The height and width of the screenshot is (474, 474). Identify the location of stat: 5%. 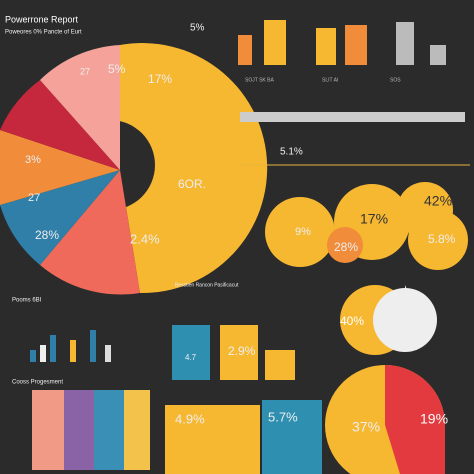
(197, 28).